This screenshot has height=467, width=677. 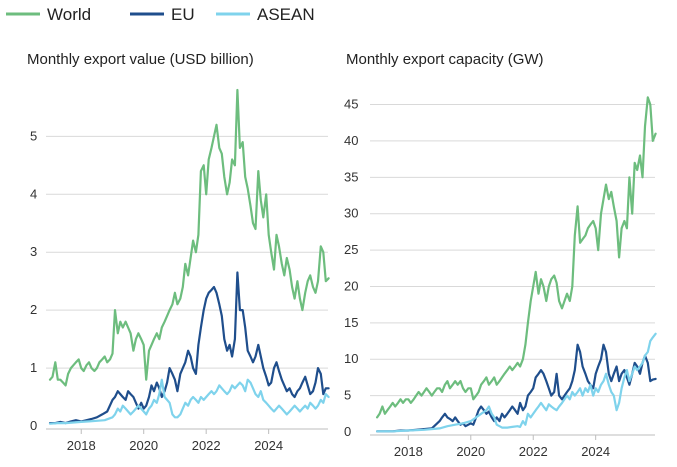 I want to click on legend-label-world: World, so click(x=69, y=14).